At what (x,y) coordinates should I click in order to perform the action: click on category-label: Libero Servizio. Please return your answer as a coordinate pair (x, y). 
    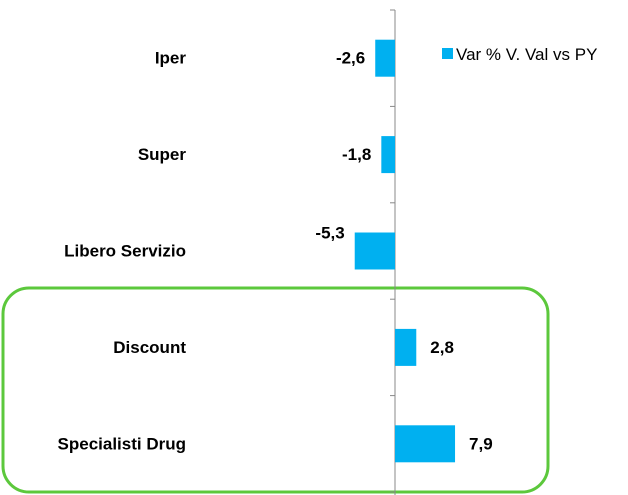
    Looking at the image, I should click on (125, 250).